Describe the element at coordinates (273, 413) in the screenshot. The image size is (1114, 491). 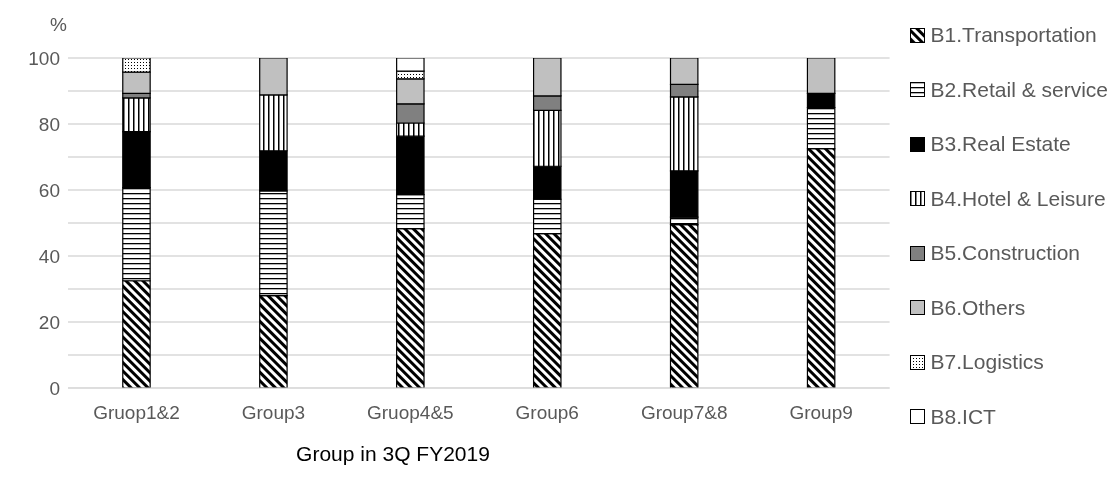
I see `x-tick-label: Group3` at that location.